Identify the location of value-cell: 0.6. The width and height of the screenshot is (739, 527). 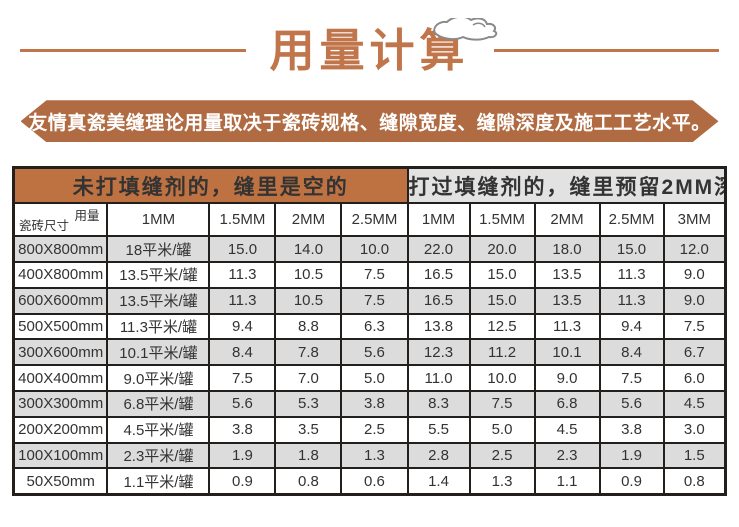
(374, 481).